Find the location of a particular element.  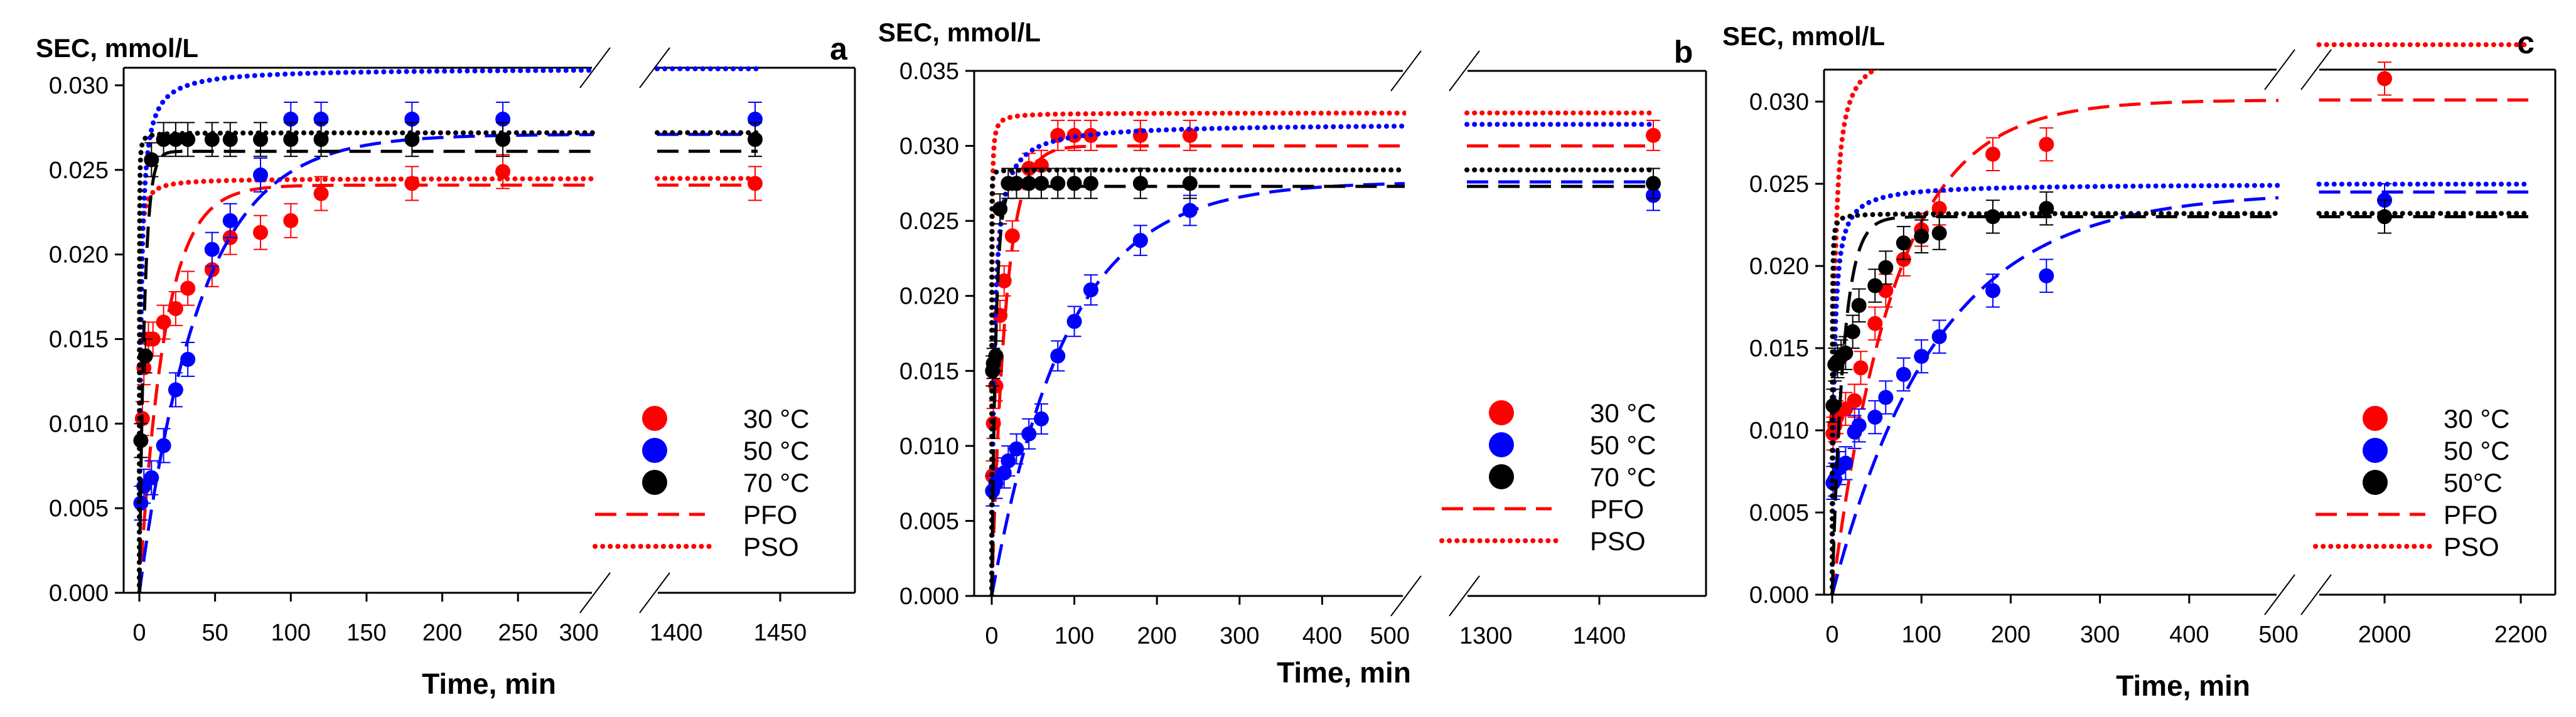

x-tick-label: 250 is located at coordinates (518, 633).